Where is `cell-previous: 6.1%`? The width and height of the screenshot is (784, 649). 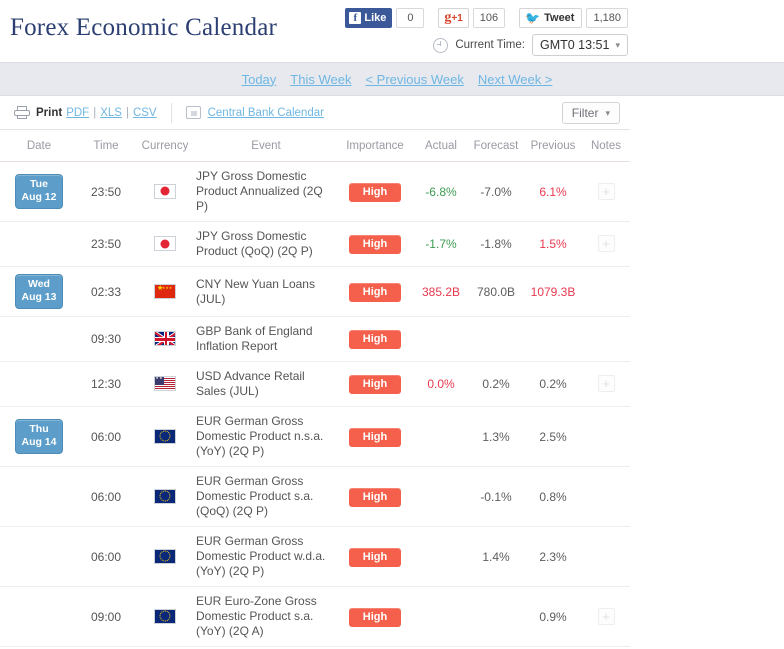
cell-previous: 6.1% is located at coordinates (553, 191).